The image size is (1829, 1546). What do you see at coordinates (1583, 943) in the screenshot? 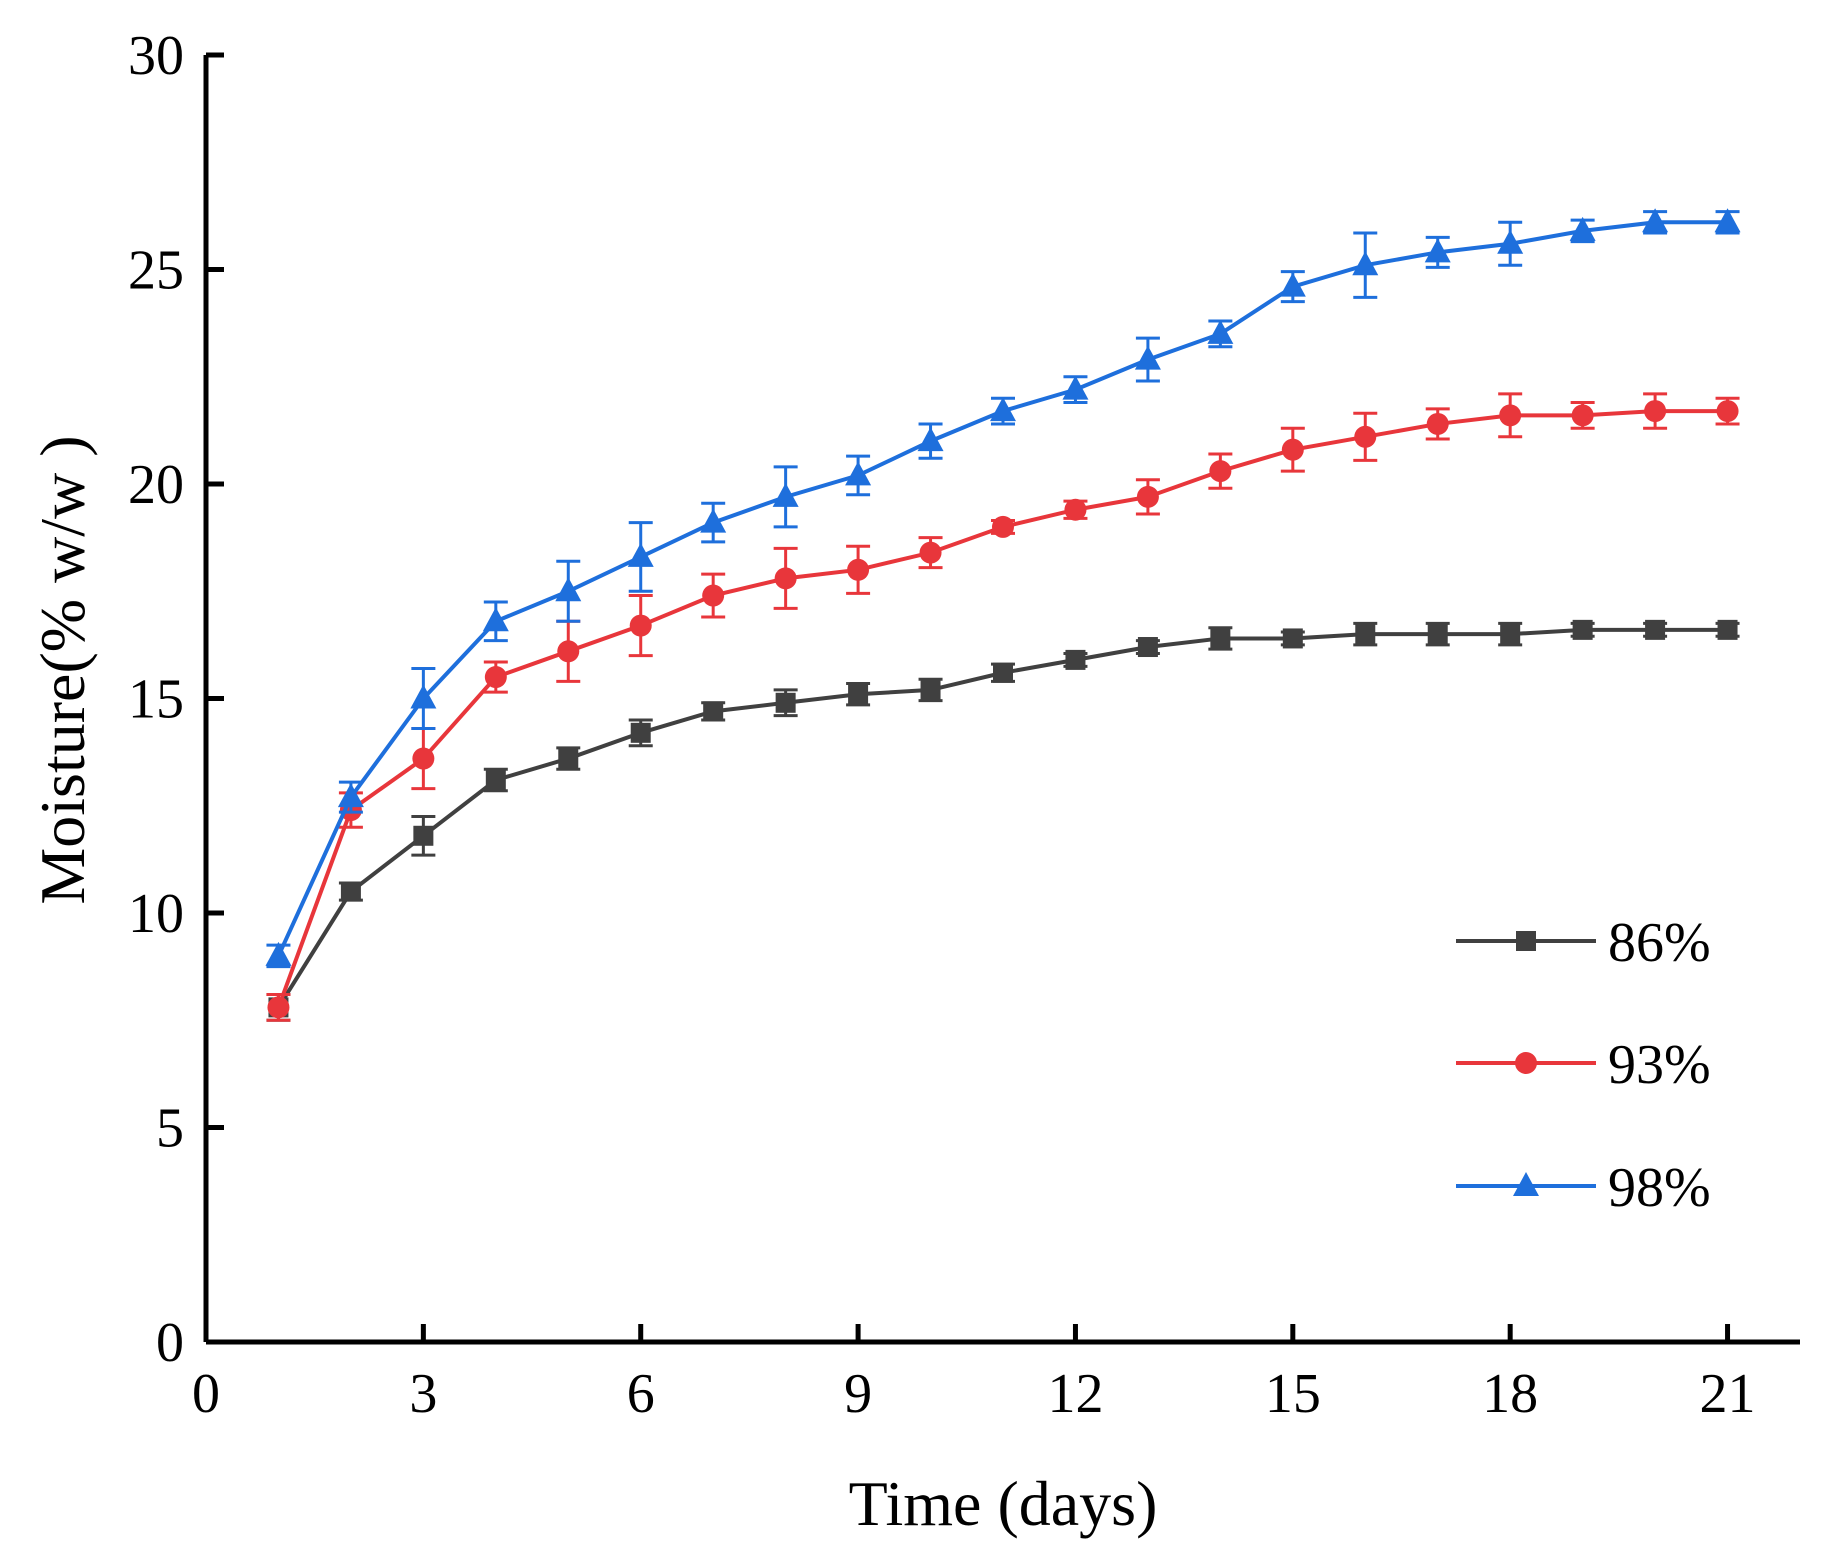
I see `legend-item: 86%` at bounding box center [1583, 943].